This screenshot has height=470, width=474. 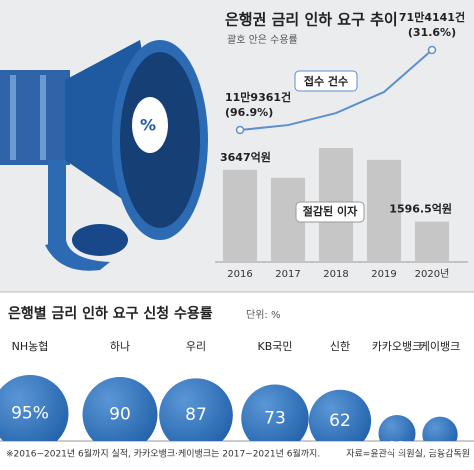 I want to click on source: 자료=윤관석 의원실, 금융감독원, so click(x=408, y=454).